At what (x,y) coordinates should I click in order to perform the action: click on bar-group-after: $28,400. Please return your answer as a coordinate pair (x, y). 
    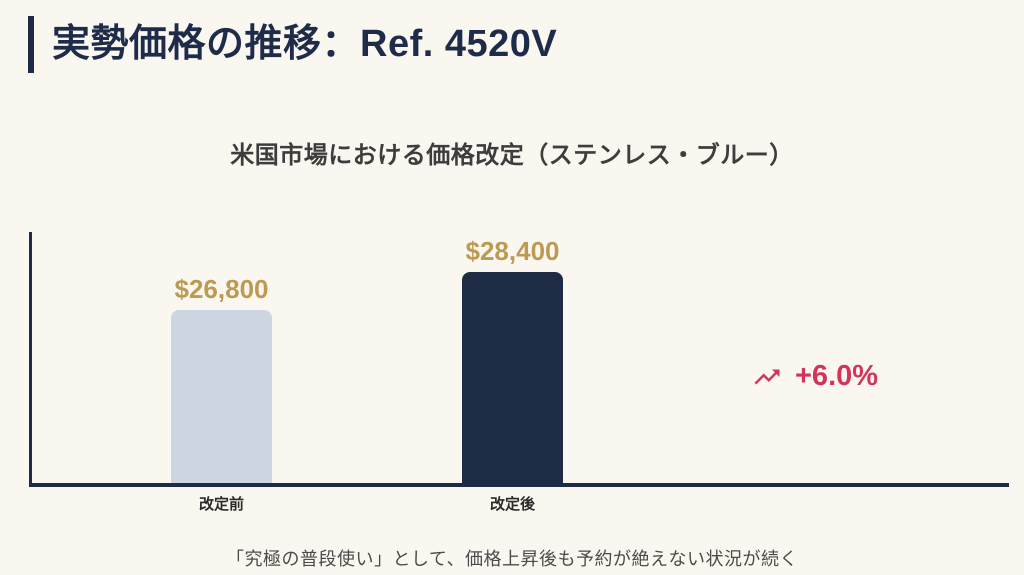
    Looking at the image, I should click on (512, 359).